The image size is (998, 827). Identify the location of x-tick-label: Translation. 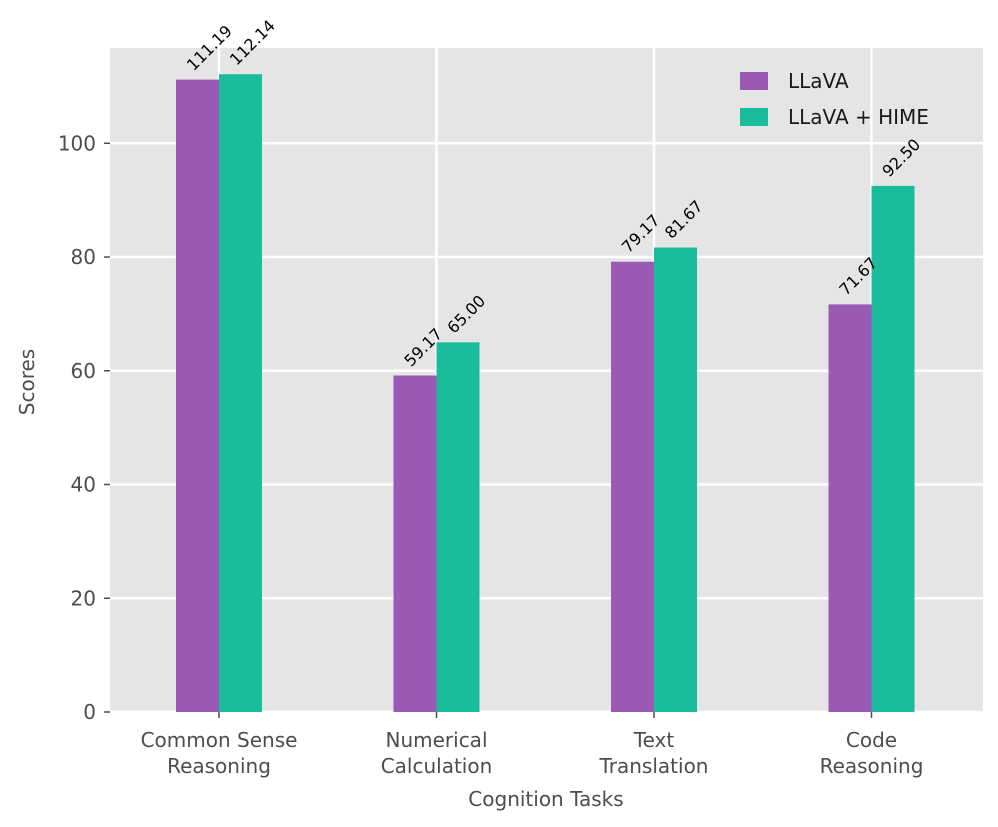
(654, 766).